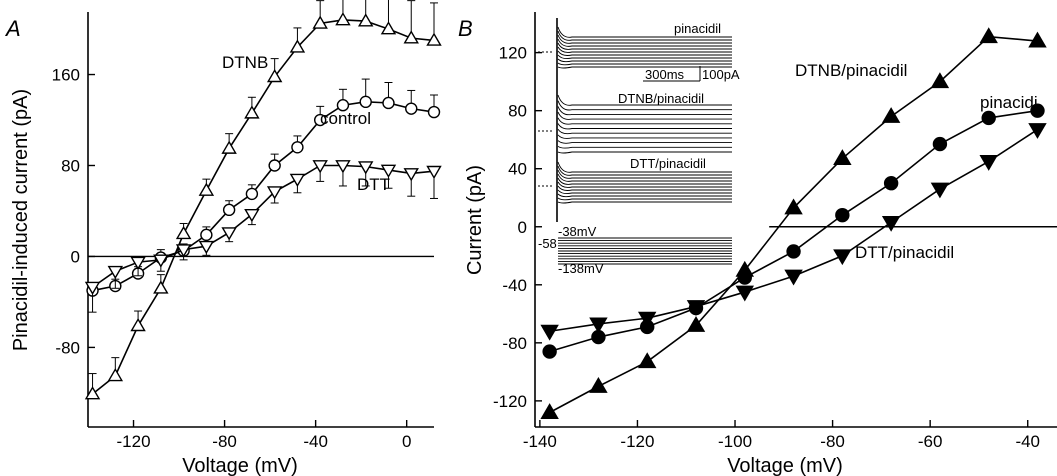 The height and width of the screenshot is (476, 1057). What do you see at coordinates (832, 441) in the screenshot?
I see `x-tick-label: -80` at bounding box center [832, 441].